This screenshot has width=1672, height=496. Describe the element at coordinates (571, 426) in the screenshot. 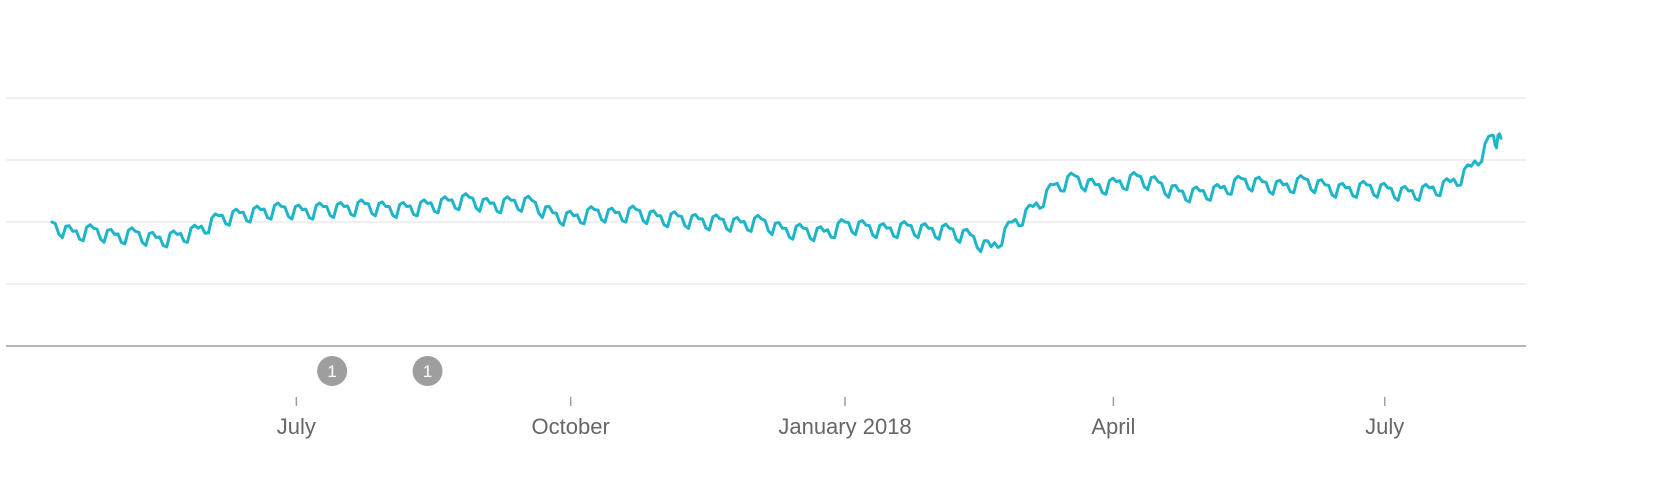

I see `x-tick-label: October` at that location.